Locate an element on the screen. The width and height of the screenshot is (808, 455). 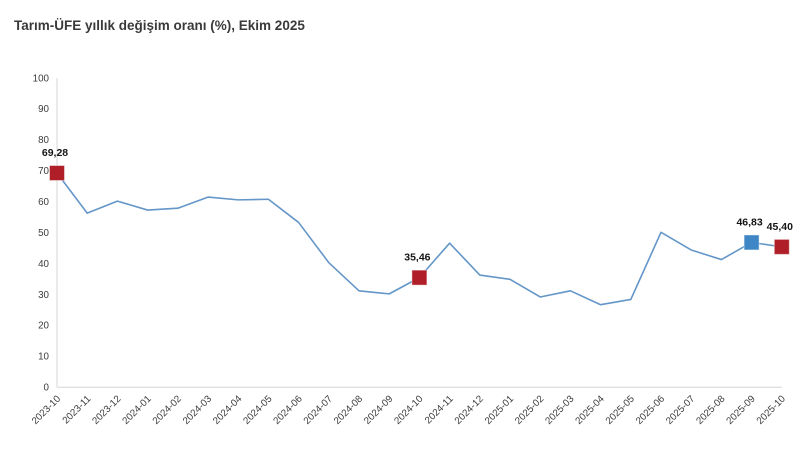
y-tick-label: 40 is located at coordinates (43, 264).